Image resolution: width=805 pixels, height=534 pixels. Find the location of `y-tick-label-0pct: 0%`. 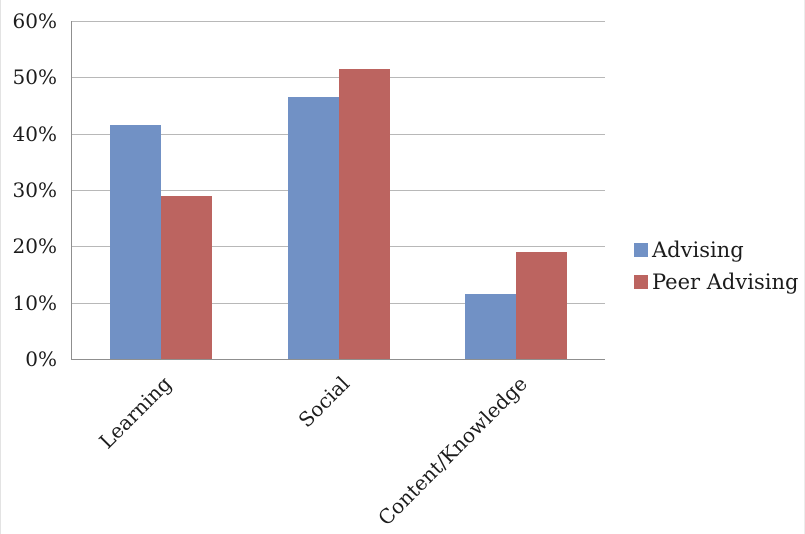

y-tick-label-0pct: 0% is located at coordinates (41, 359).